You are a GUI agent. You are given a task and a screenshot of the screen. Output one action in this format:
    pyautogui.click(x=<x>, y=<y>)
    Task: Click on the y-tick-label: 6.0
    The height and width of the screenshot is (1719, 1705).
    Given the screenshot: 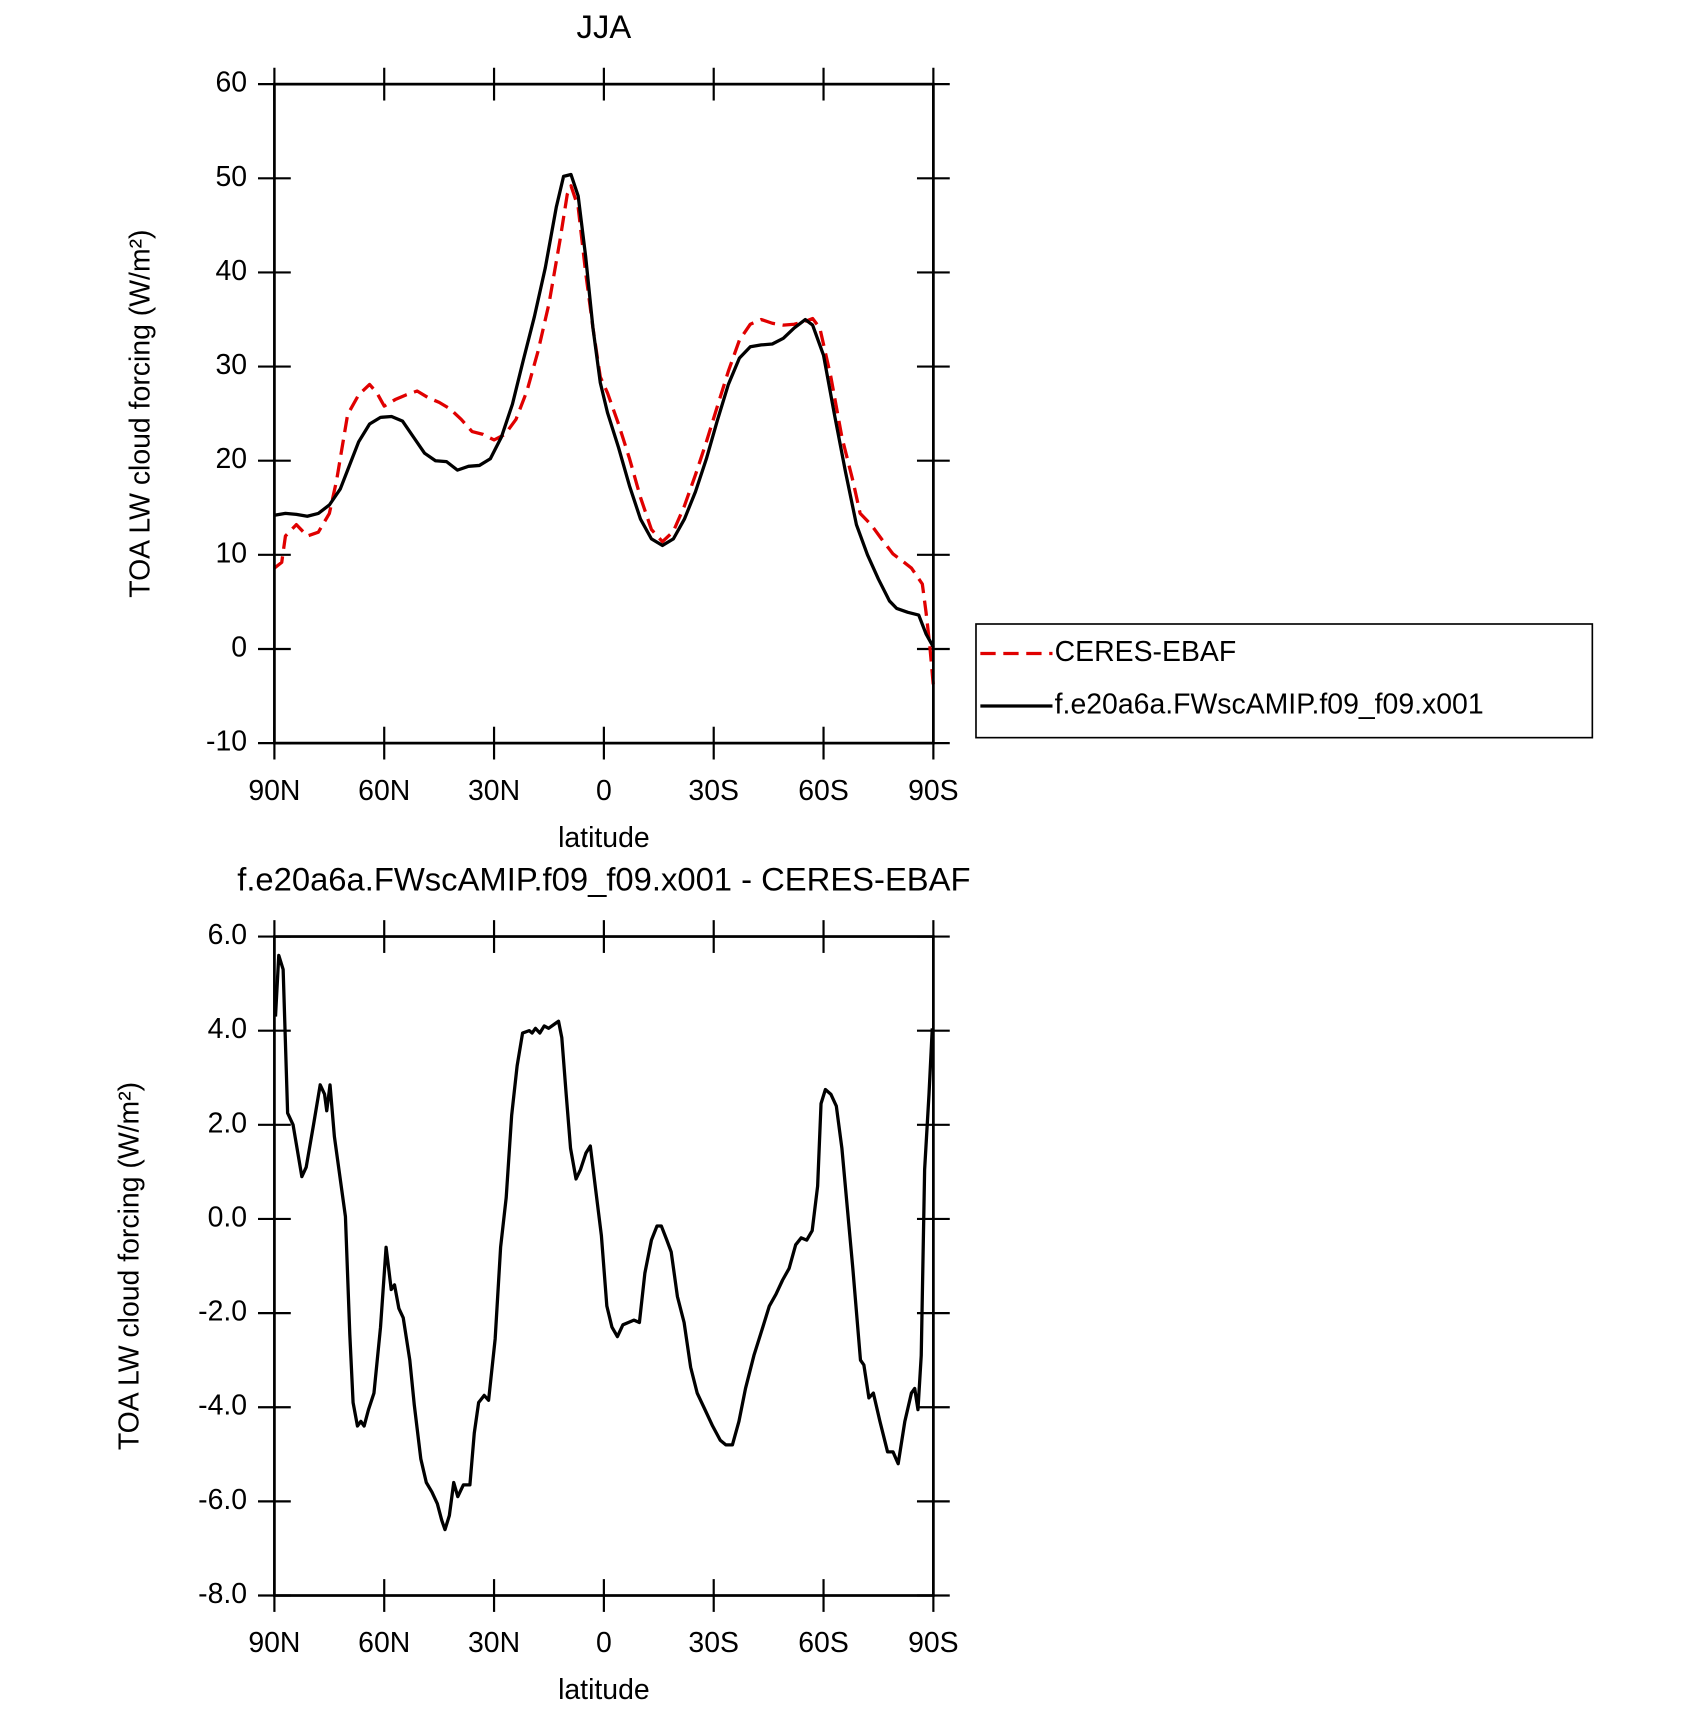 What is the action you would take?
    pyautogui.click(x=228, y=935)
    